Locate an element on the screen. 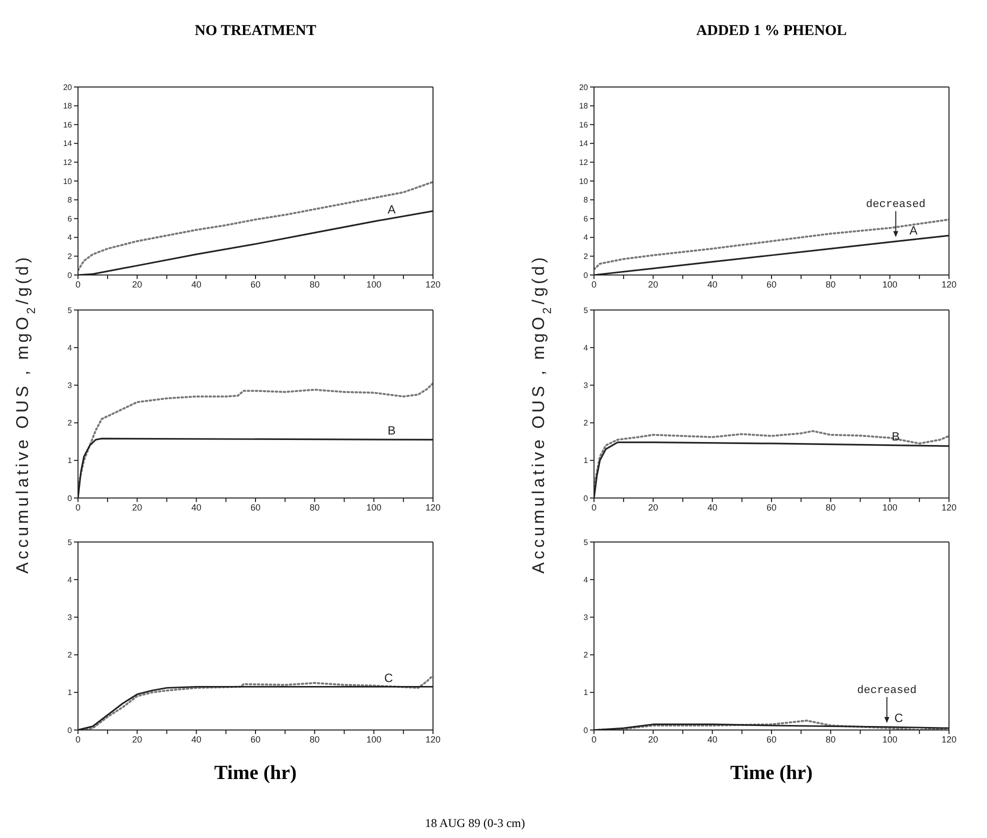 The image size is (987, 838). annotation: B is located at coordinates (392, 431).